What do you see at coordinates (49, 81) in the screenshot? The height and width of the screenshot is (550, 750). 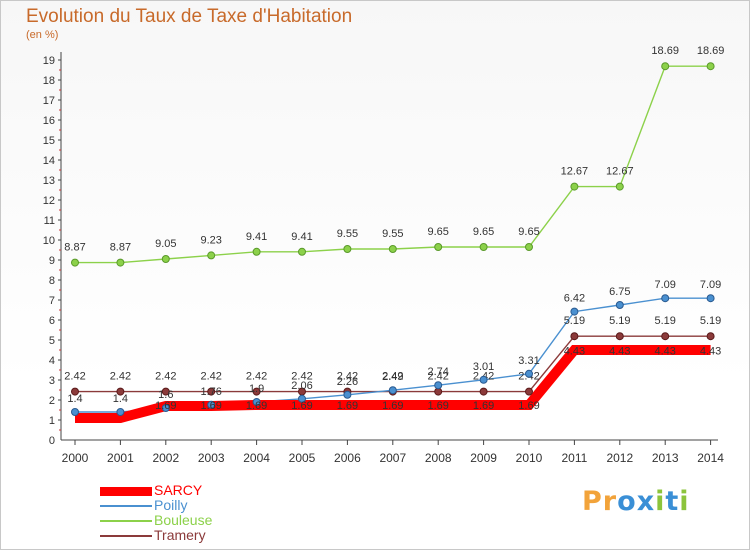 I see `y-tick-label: 18` at bounding box center [49, 81].